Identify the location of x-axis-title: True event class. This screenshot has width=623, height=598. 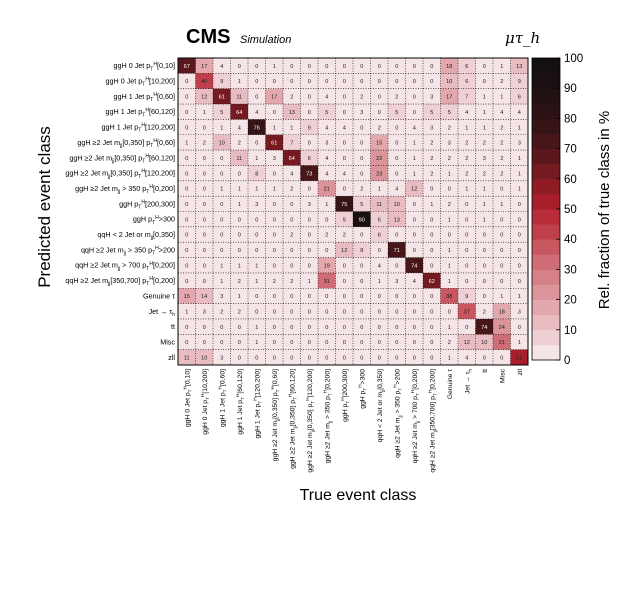
(358, 495).